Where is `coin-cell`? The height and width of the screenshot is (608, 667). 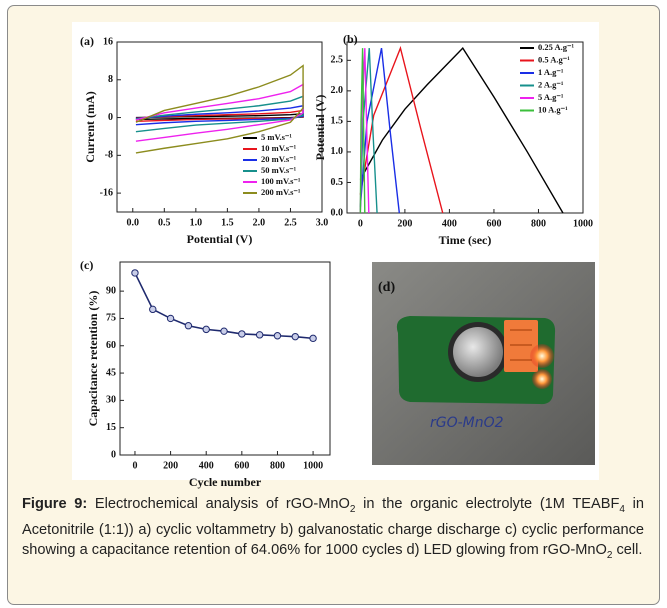
coin-cell is located at coordinates (478, 352).